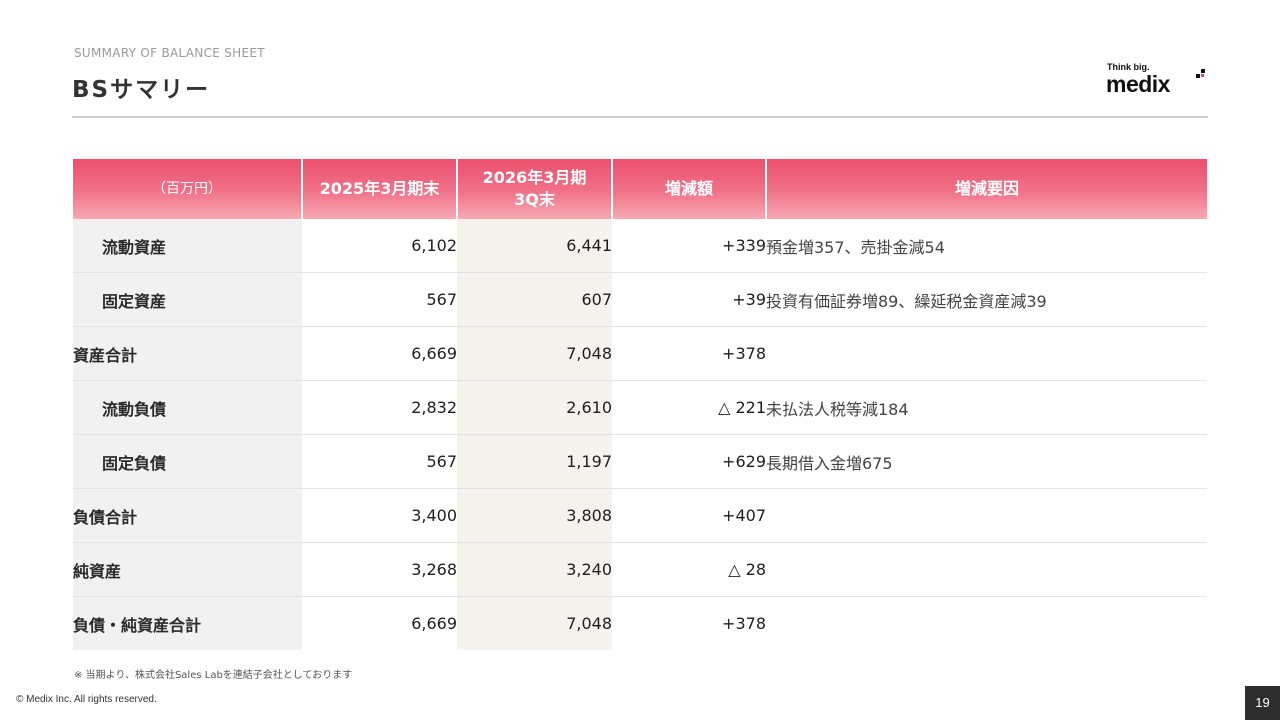  Describe the element at coordinates (187, 246) in the screenshot. I see `row-label: 流動資産` at that location.